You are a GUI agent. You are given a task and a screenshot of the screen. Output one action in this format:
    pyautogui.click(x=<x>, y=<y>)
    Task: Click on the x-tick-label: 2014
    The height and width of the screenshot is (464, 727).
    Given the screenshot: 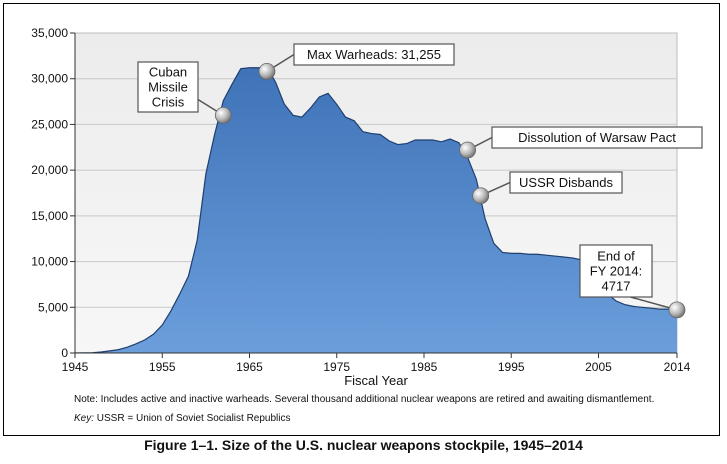 What is the action you would take?
    pyautogui.click(x=677, y=367)
    